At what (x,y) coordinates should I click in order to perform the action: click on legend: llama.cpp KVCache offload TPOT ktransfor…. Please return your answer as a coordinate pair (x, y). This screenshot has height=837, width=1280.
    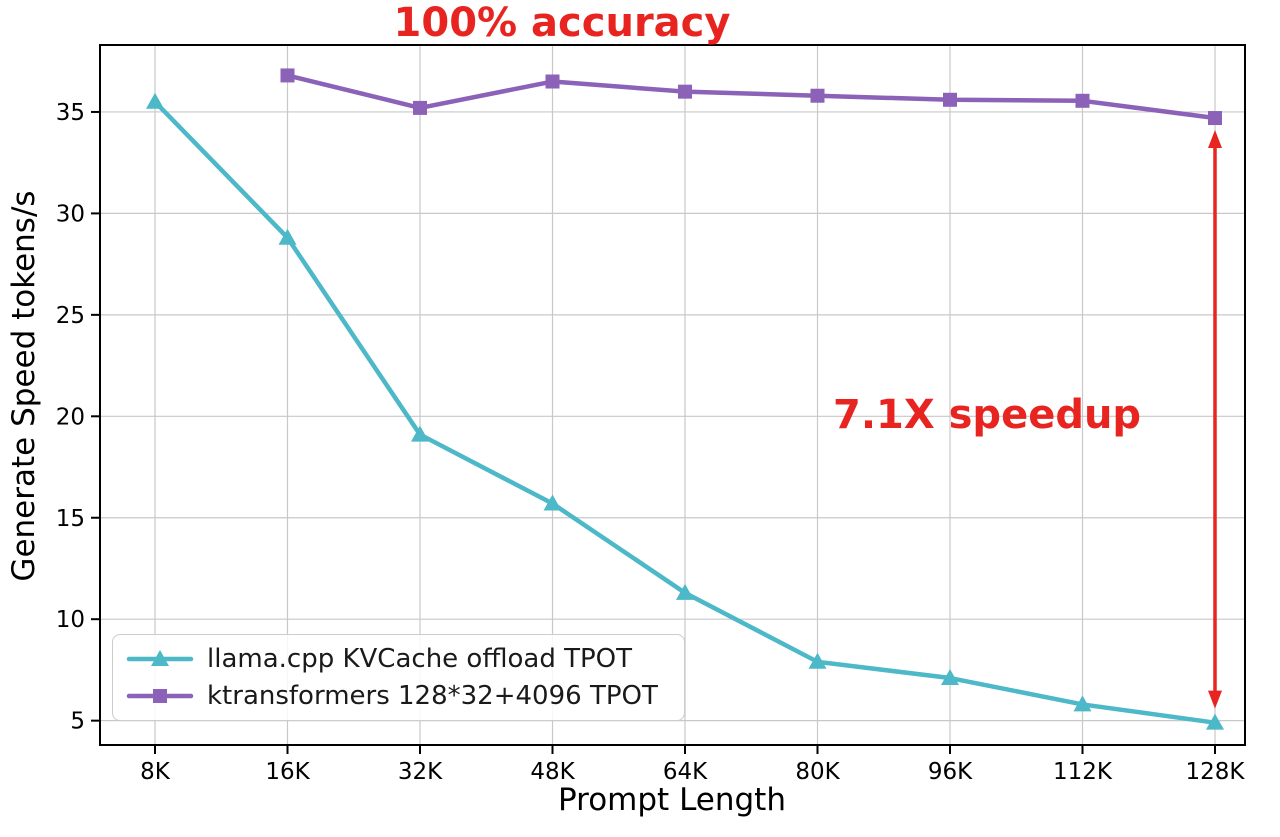
    Looking at the image, I should click on (398, 677).